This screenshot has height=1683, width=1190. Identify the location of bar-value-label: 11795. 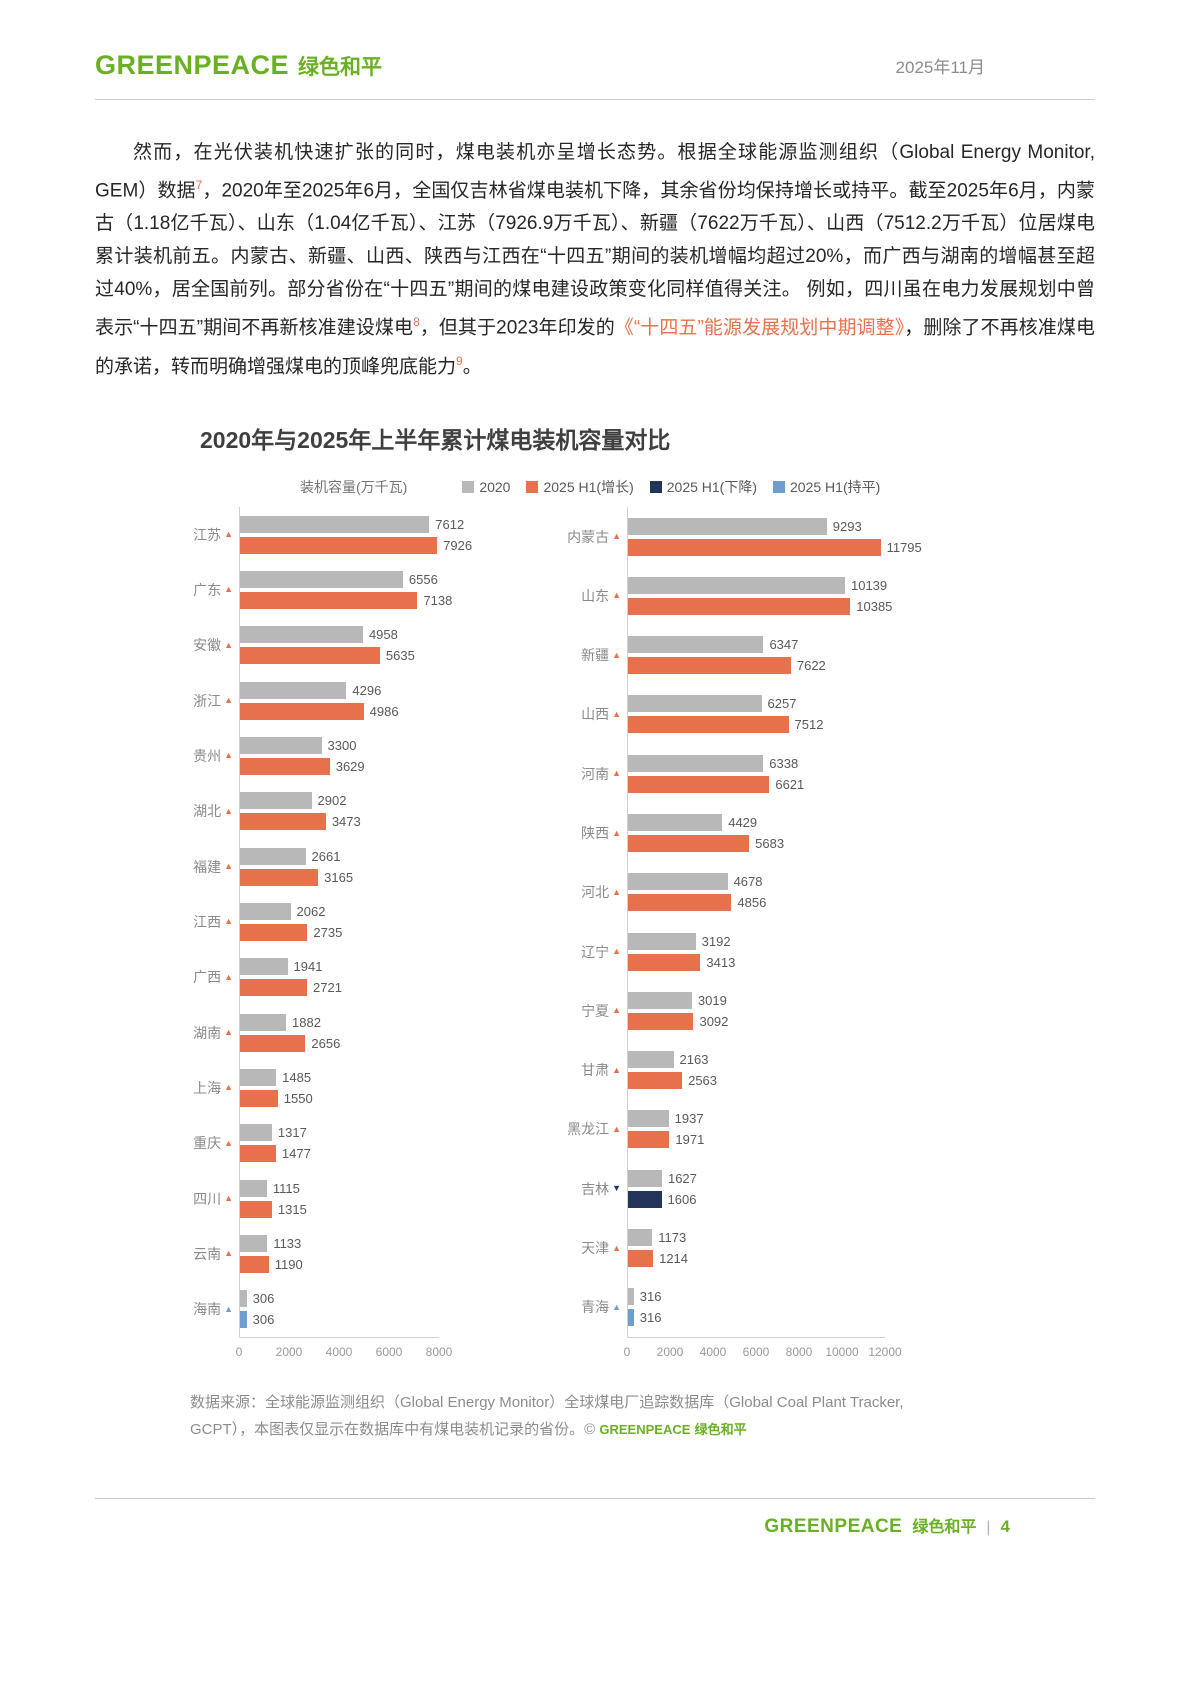
(904, 547).